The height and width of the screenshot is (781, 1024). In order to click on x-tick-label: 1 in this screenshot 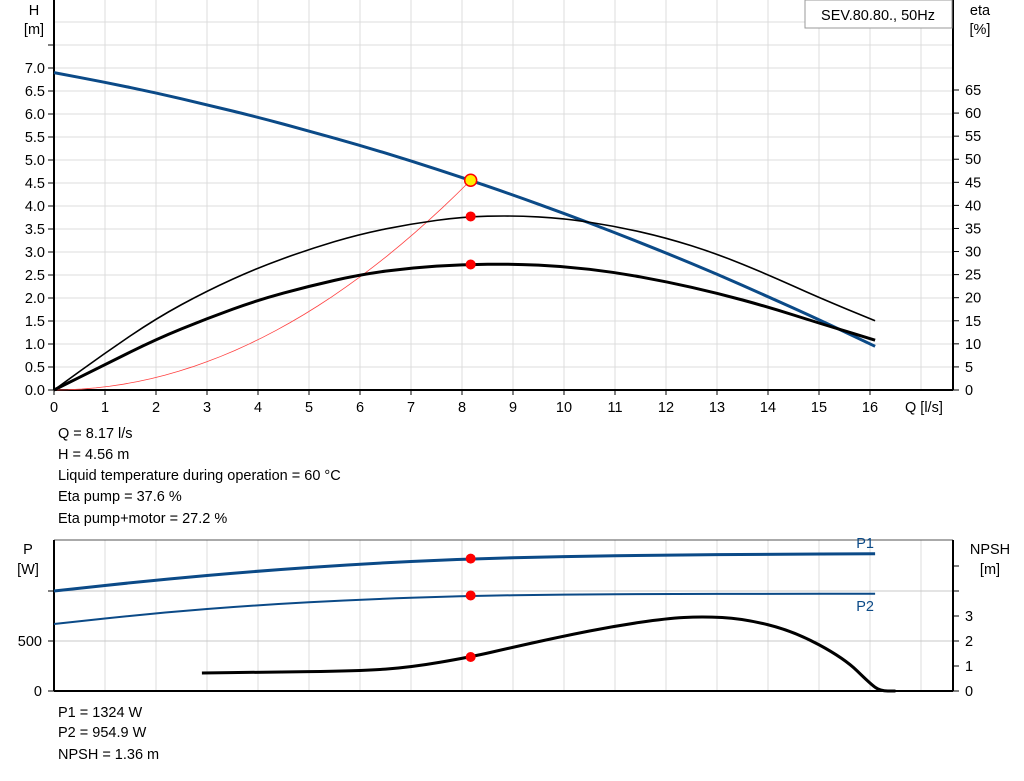, I will do `click(105, 408)`.